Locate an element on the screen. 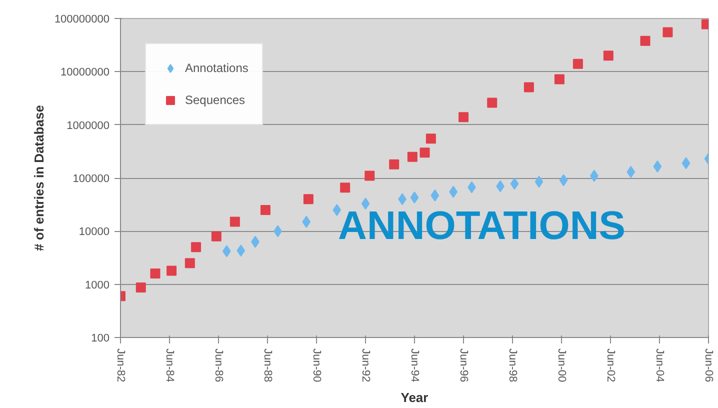 Image resolution: width=718 pixels, height=408 pixels. x-tick-label: Jun-02 is located at coordinates (610, 365).